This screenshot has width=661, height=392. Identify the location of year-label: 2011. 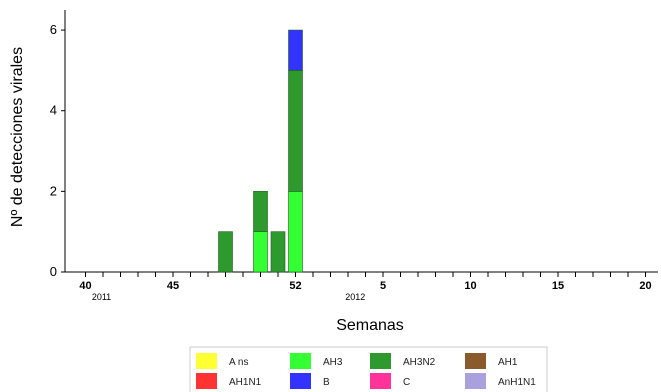
(101, 297).